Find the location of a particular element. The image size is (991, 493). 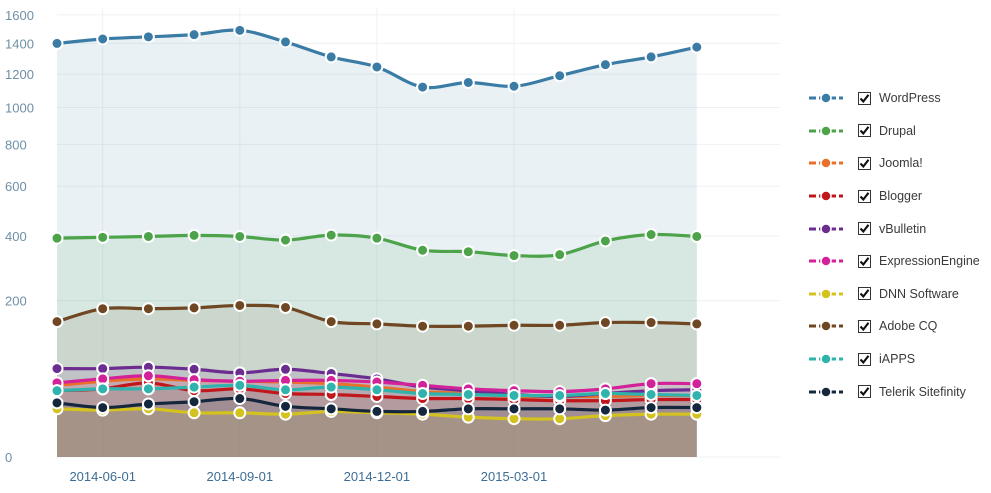

legend-item-telerik-sitefinity: Telerik Sitefinity is located at coordinates (898, 391).